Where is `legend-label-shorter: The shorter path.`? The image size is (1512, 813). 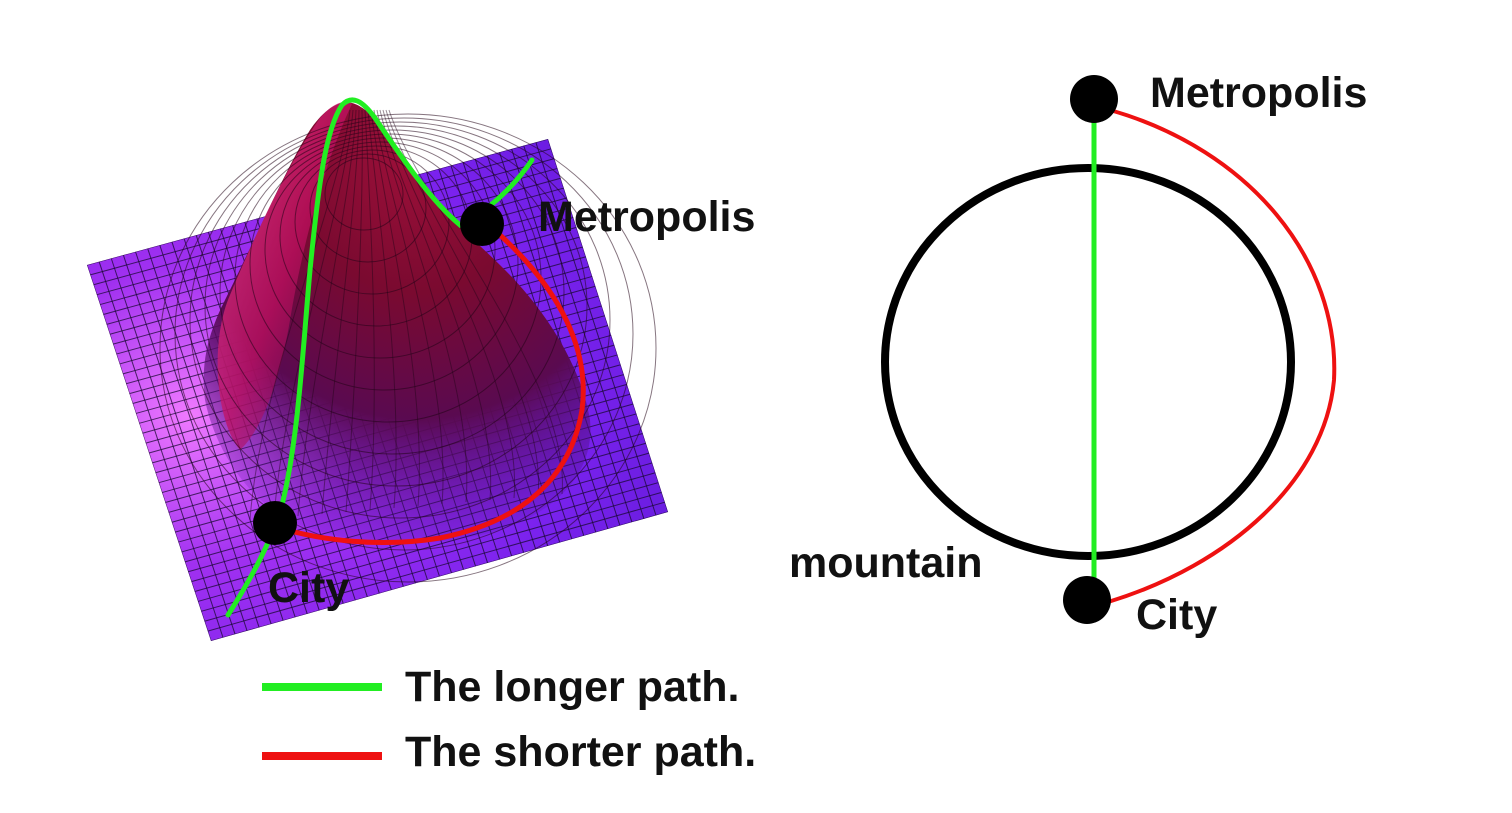
legend-label-shorter: The shorter path. is located at coordinates (580, 752).